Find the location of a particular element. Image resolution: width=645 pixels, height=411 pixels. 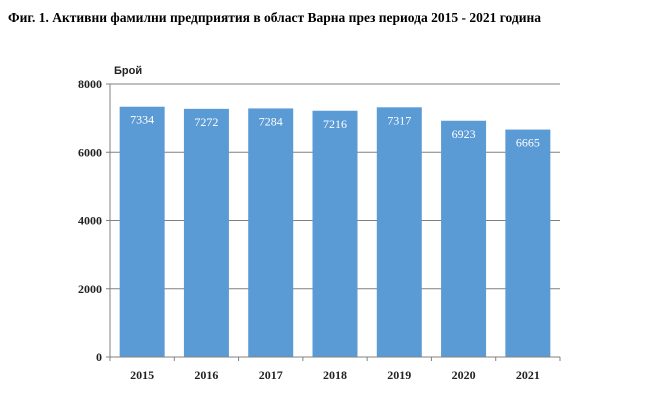

y-tick-label: 8000 is located at coordinates (90, 84).